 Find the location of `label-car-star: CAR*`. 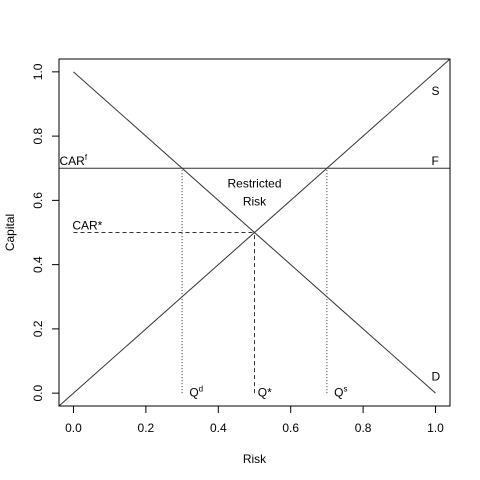

label-car-star: CAR* is located at coordinates (87, 225).